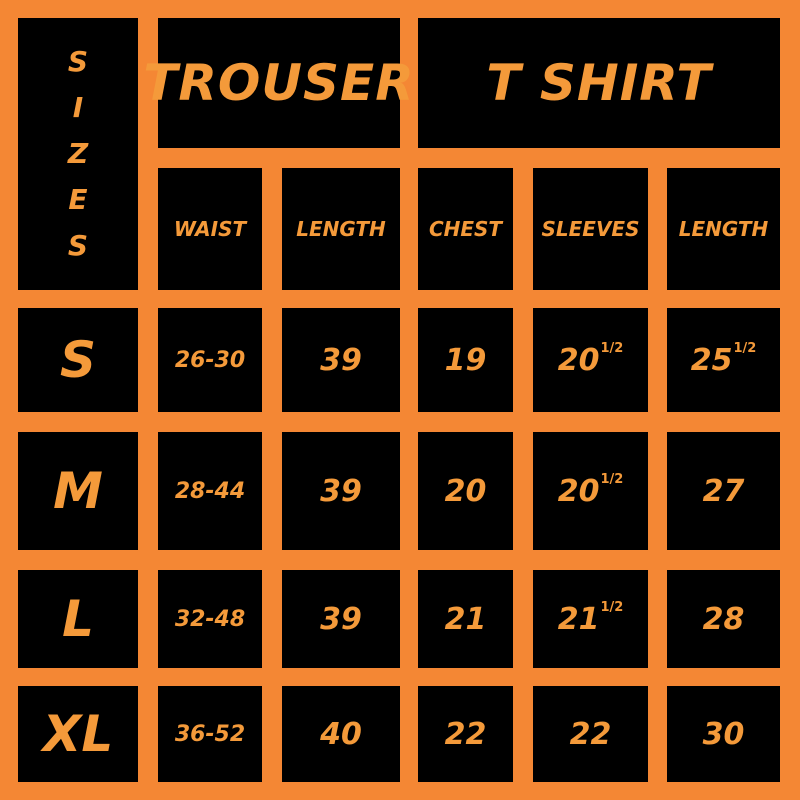  What do you see at coordinates (78, 360) in the screenshot?
I see `size-label: S` at bounding box center [78, 360].